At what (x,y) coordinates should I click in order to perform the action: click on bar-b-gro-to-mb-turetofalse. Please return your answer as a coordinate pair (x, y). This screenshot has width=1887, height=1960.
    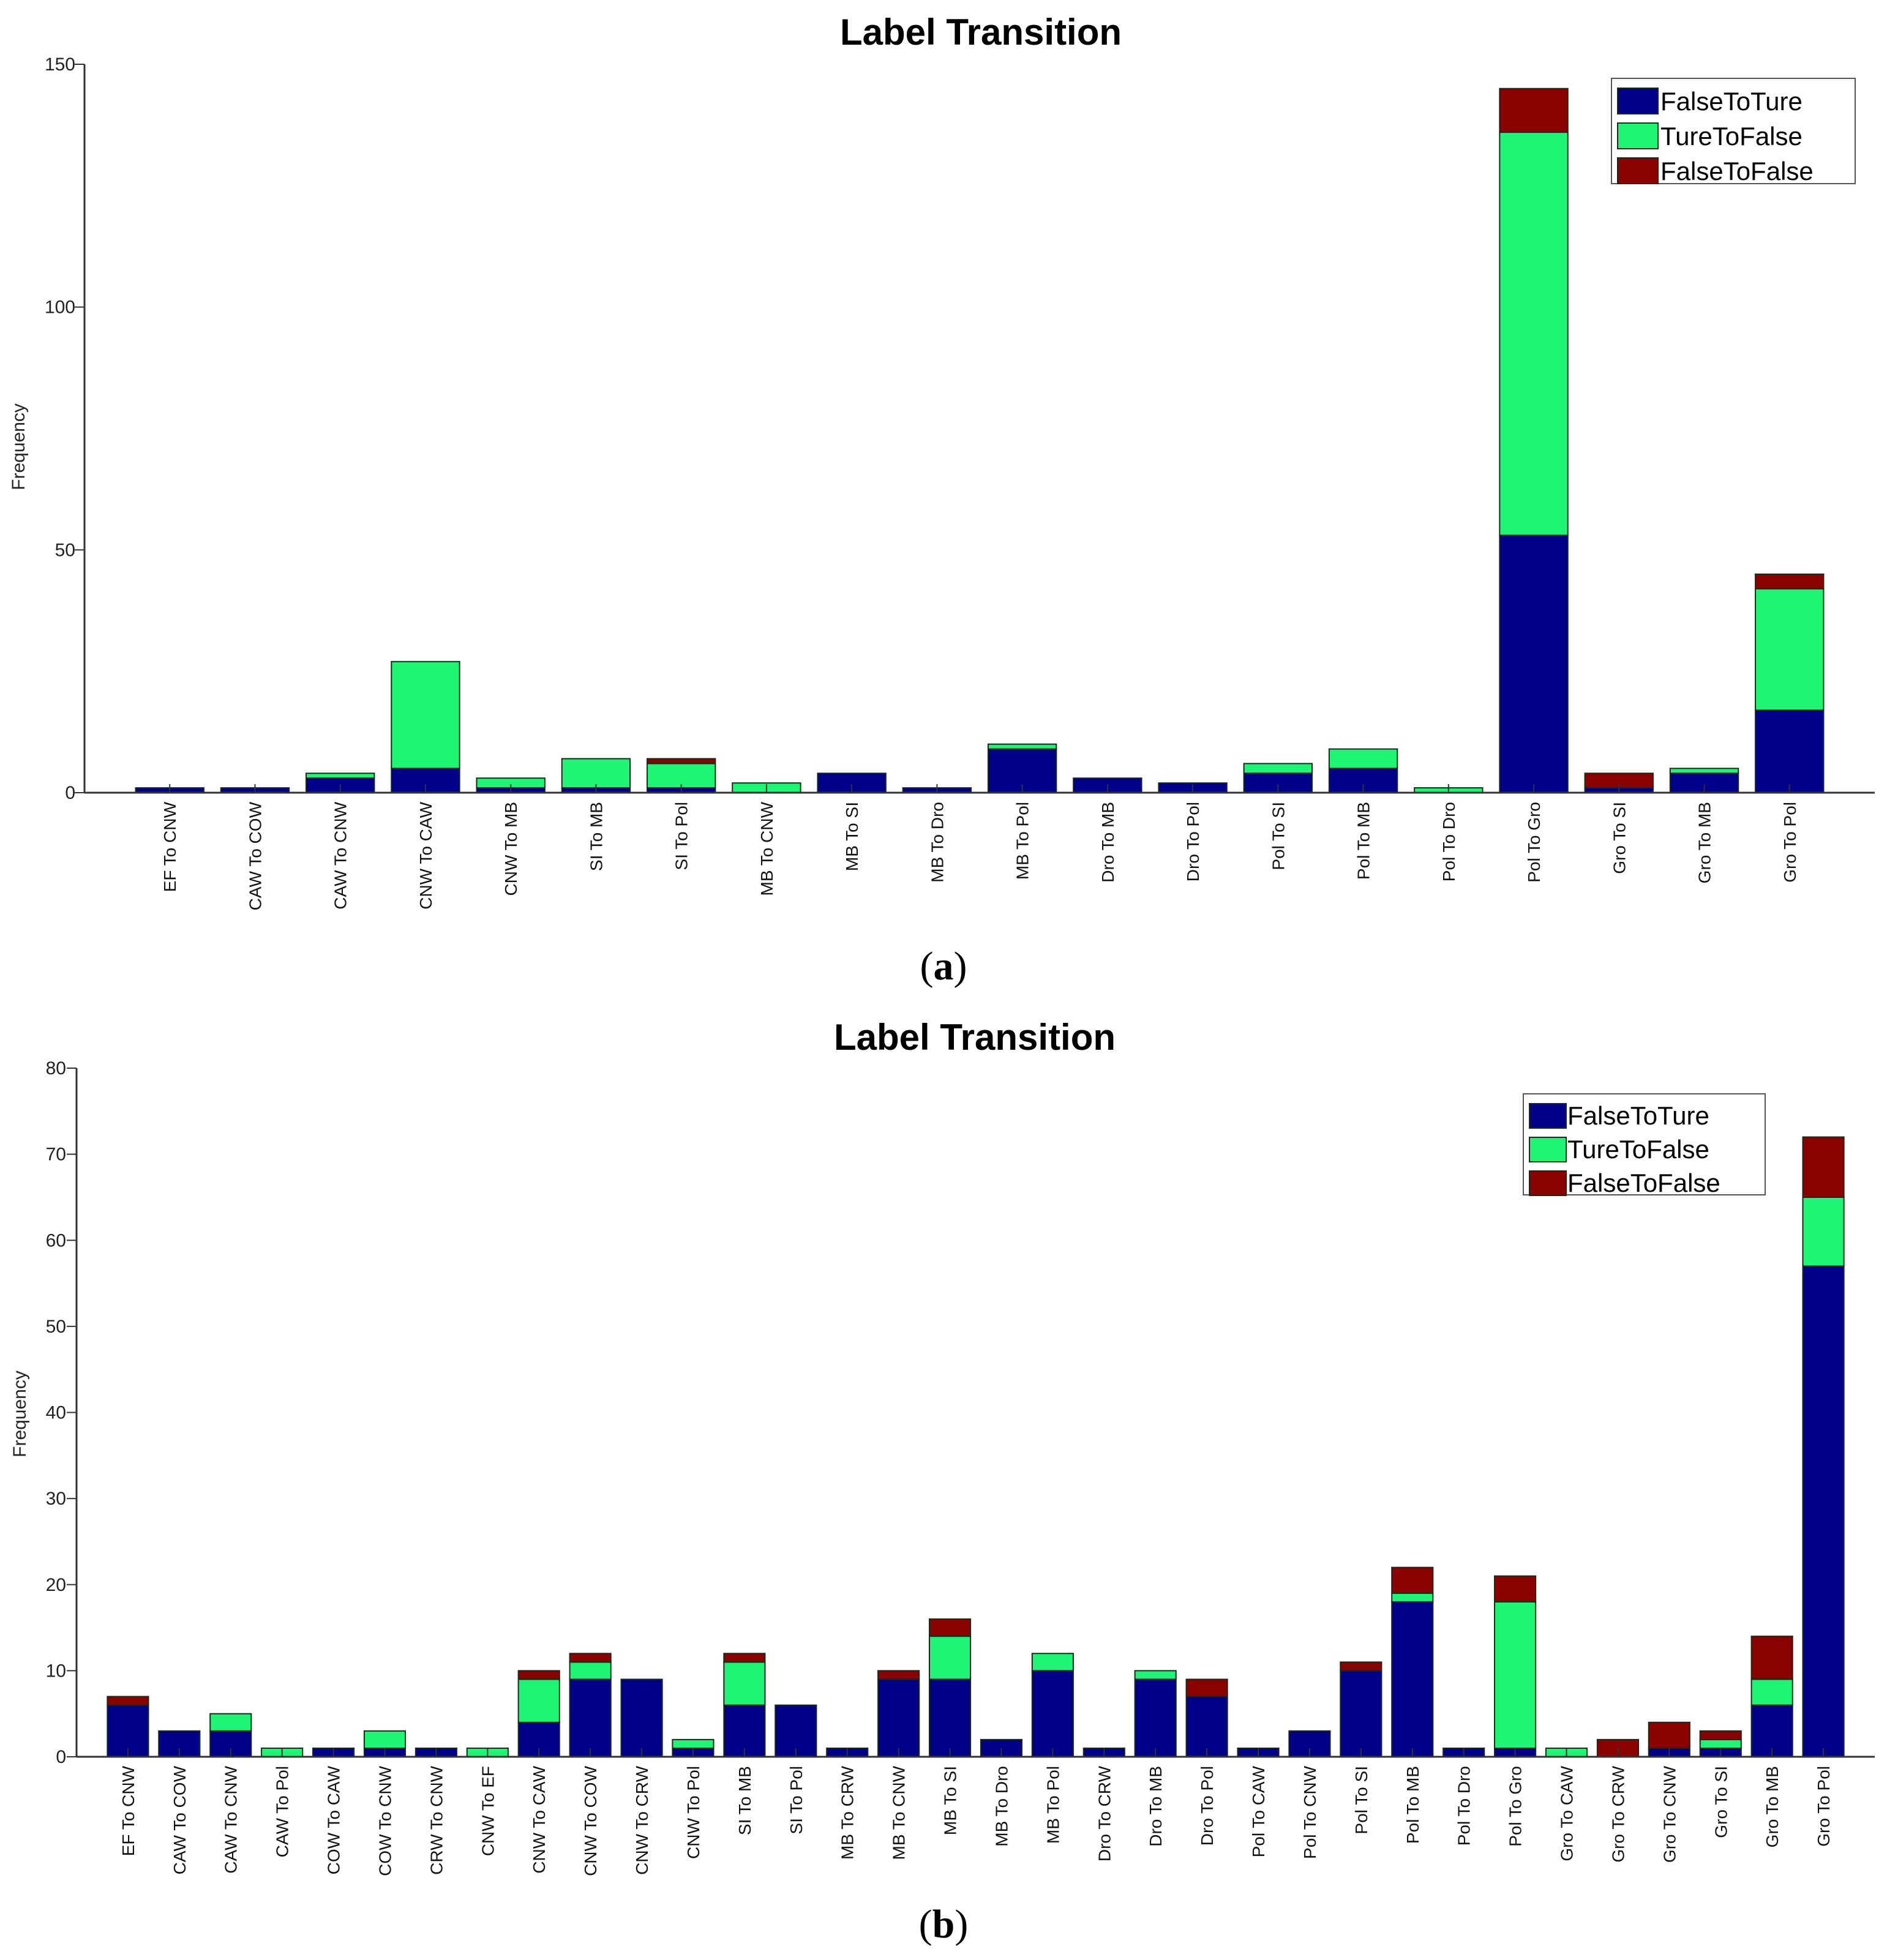
    Looking at the image, I should click on (1771, 1692).